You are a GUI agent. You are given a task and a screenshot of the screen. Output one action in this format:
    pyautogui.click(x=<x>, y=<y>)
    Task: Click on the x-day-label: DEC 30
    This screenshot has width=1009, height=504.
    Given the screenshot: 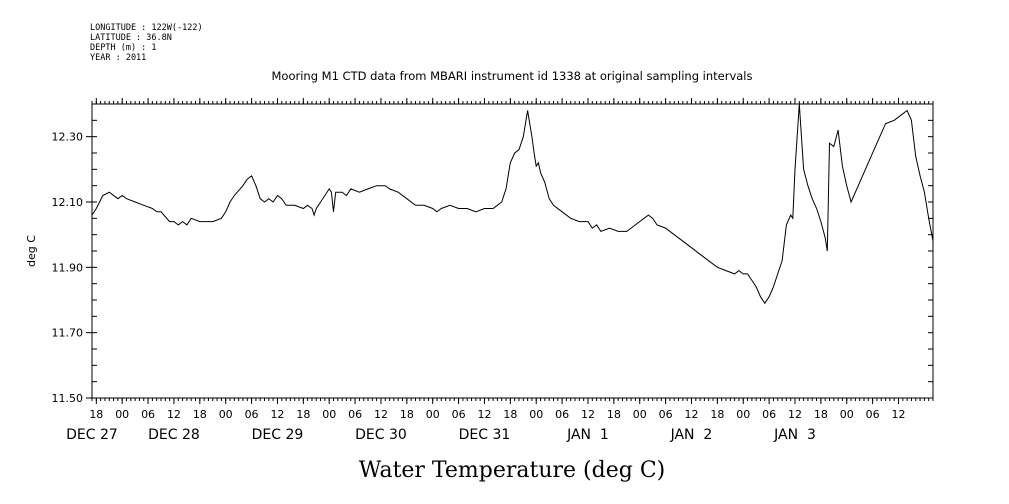 What is the action you would take?
    pyautogui.click(x=381, y=435)
    